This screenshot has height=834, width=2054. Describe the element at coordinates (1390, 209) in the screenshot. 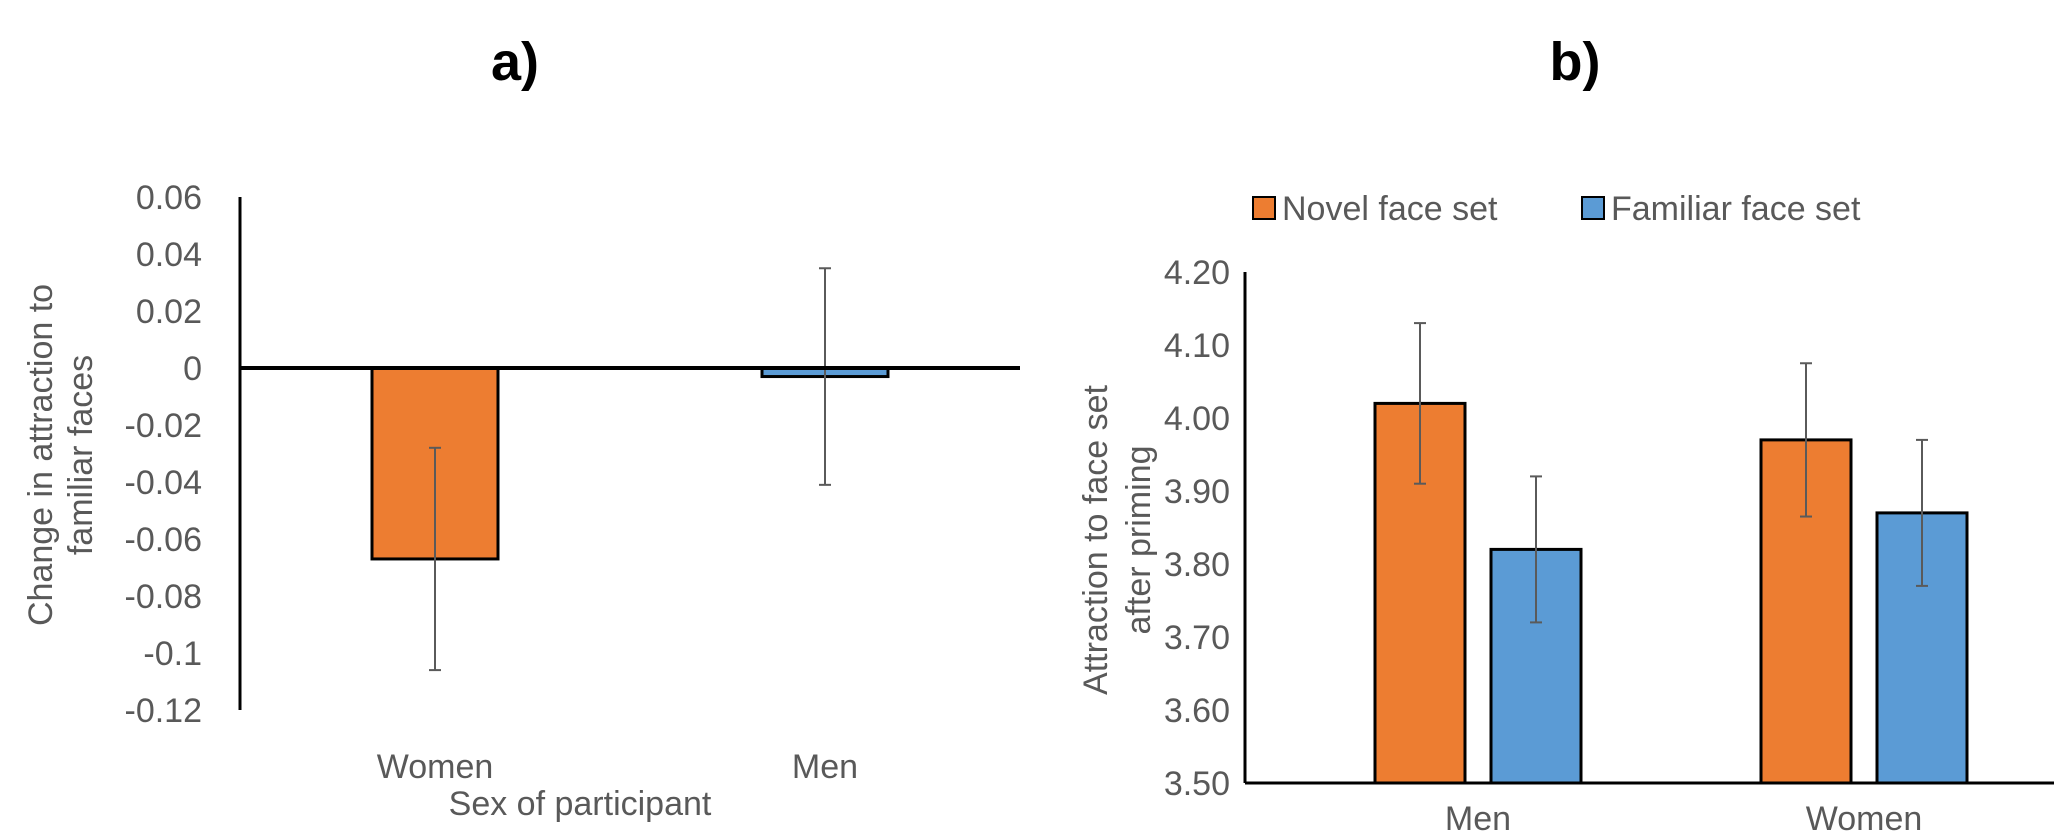

I see `legend-label-novel: Novel face set` at that location.